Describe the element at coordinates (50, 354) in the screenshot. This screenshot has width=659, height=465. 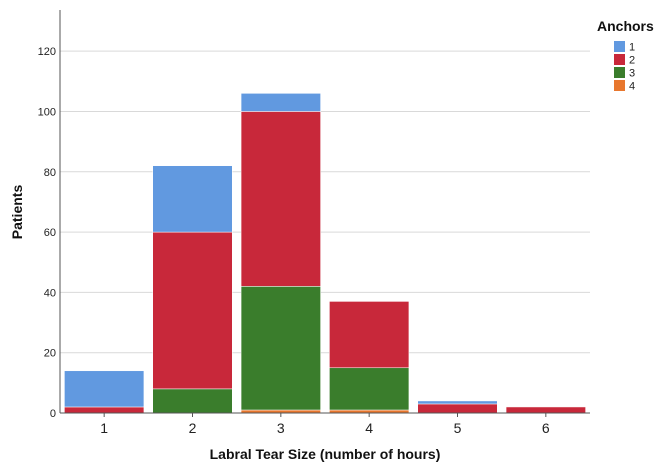
I see `y-tick-label: 20` at that location.